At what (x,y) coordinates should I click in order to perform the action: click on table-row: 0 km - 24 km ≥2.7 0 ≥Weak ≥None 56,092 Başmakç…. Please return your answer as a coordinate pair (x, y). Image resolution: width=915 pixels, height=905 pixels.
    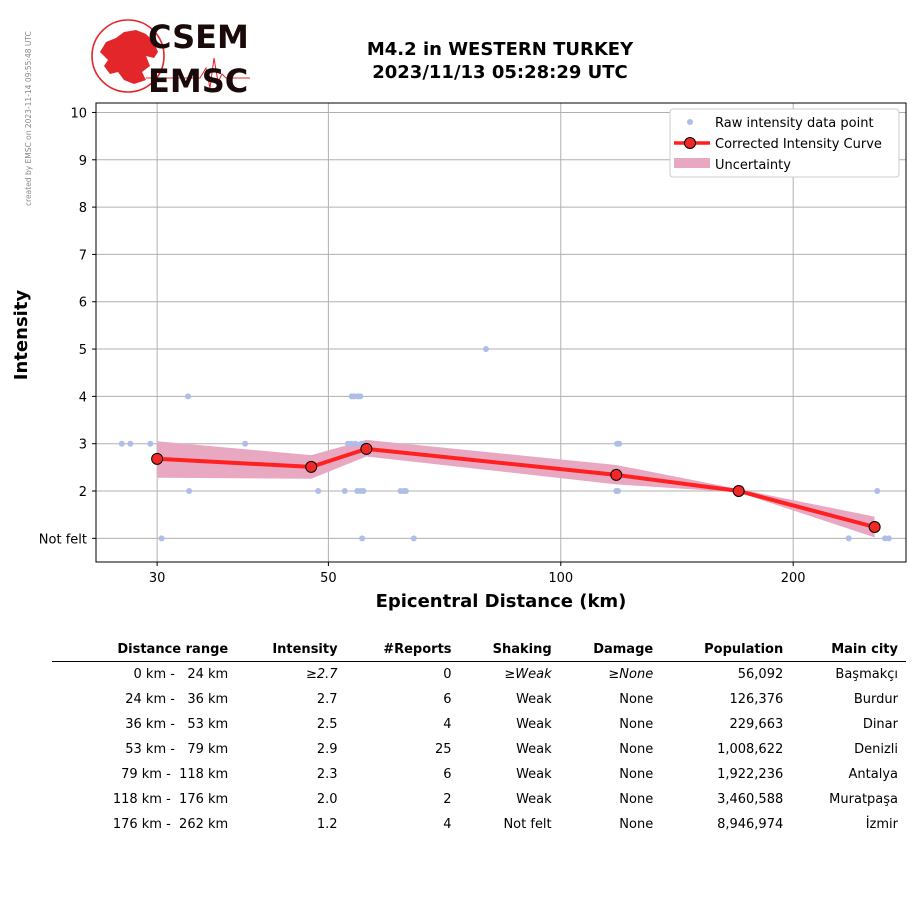
    Looking at the image, I should click on (479, 675).